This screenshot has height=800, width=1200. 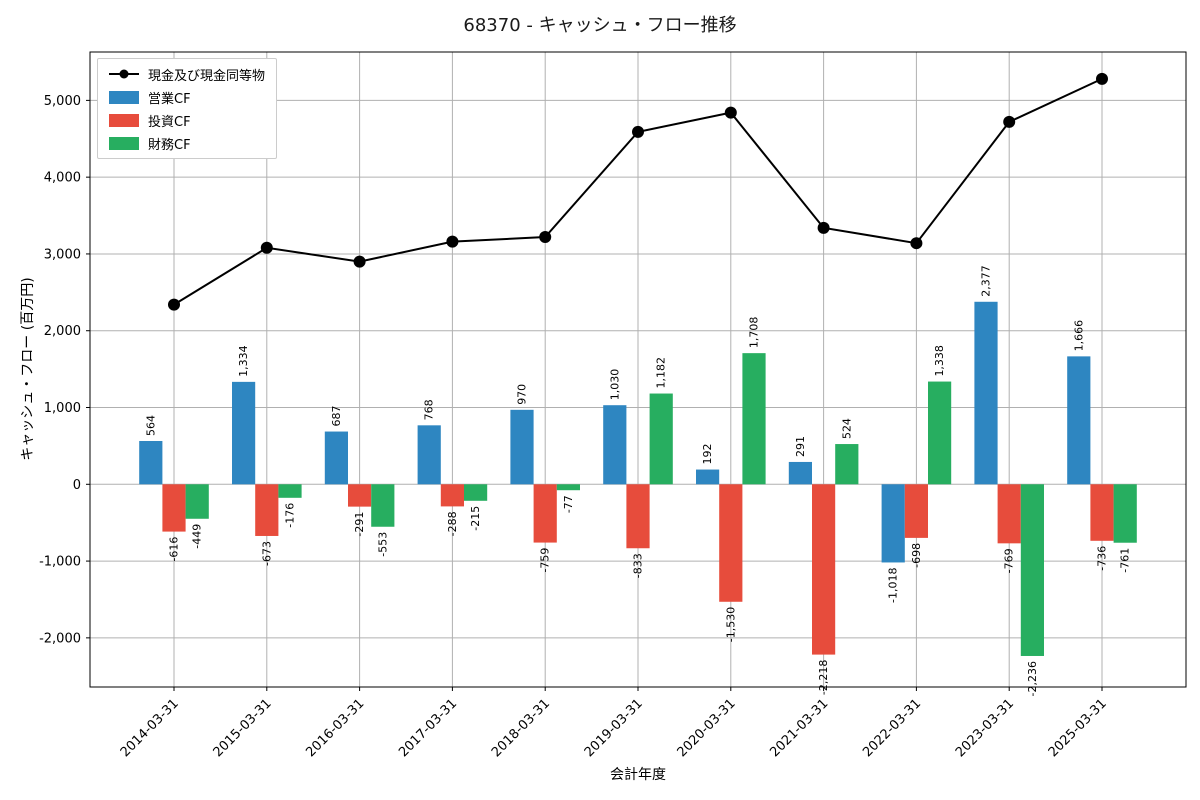 What do you see at coordinates (150, 425) in the screenshot?
I see `bar-value-label: 564` at bounding box center [150, 425].